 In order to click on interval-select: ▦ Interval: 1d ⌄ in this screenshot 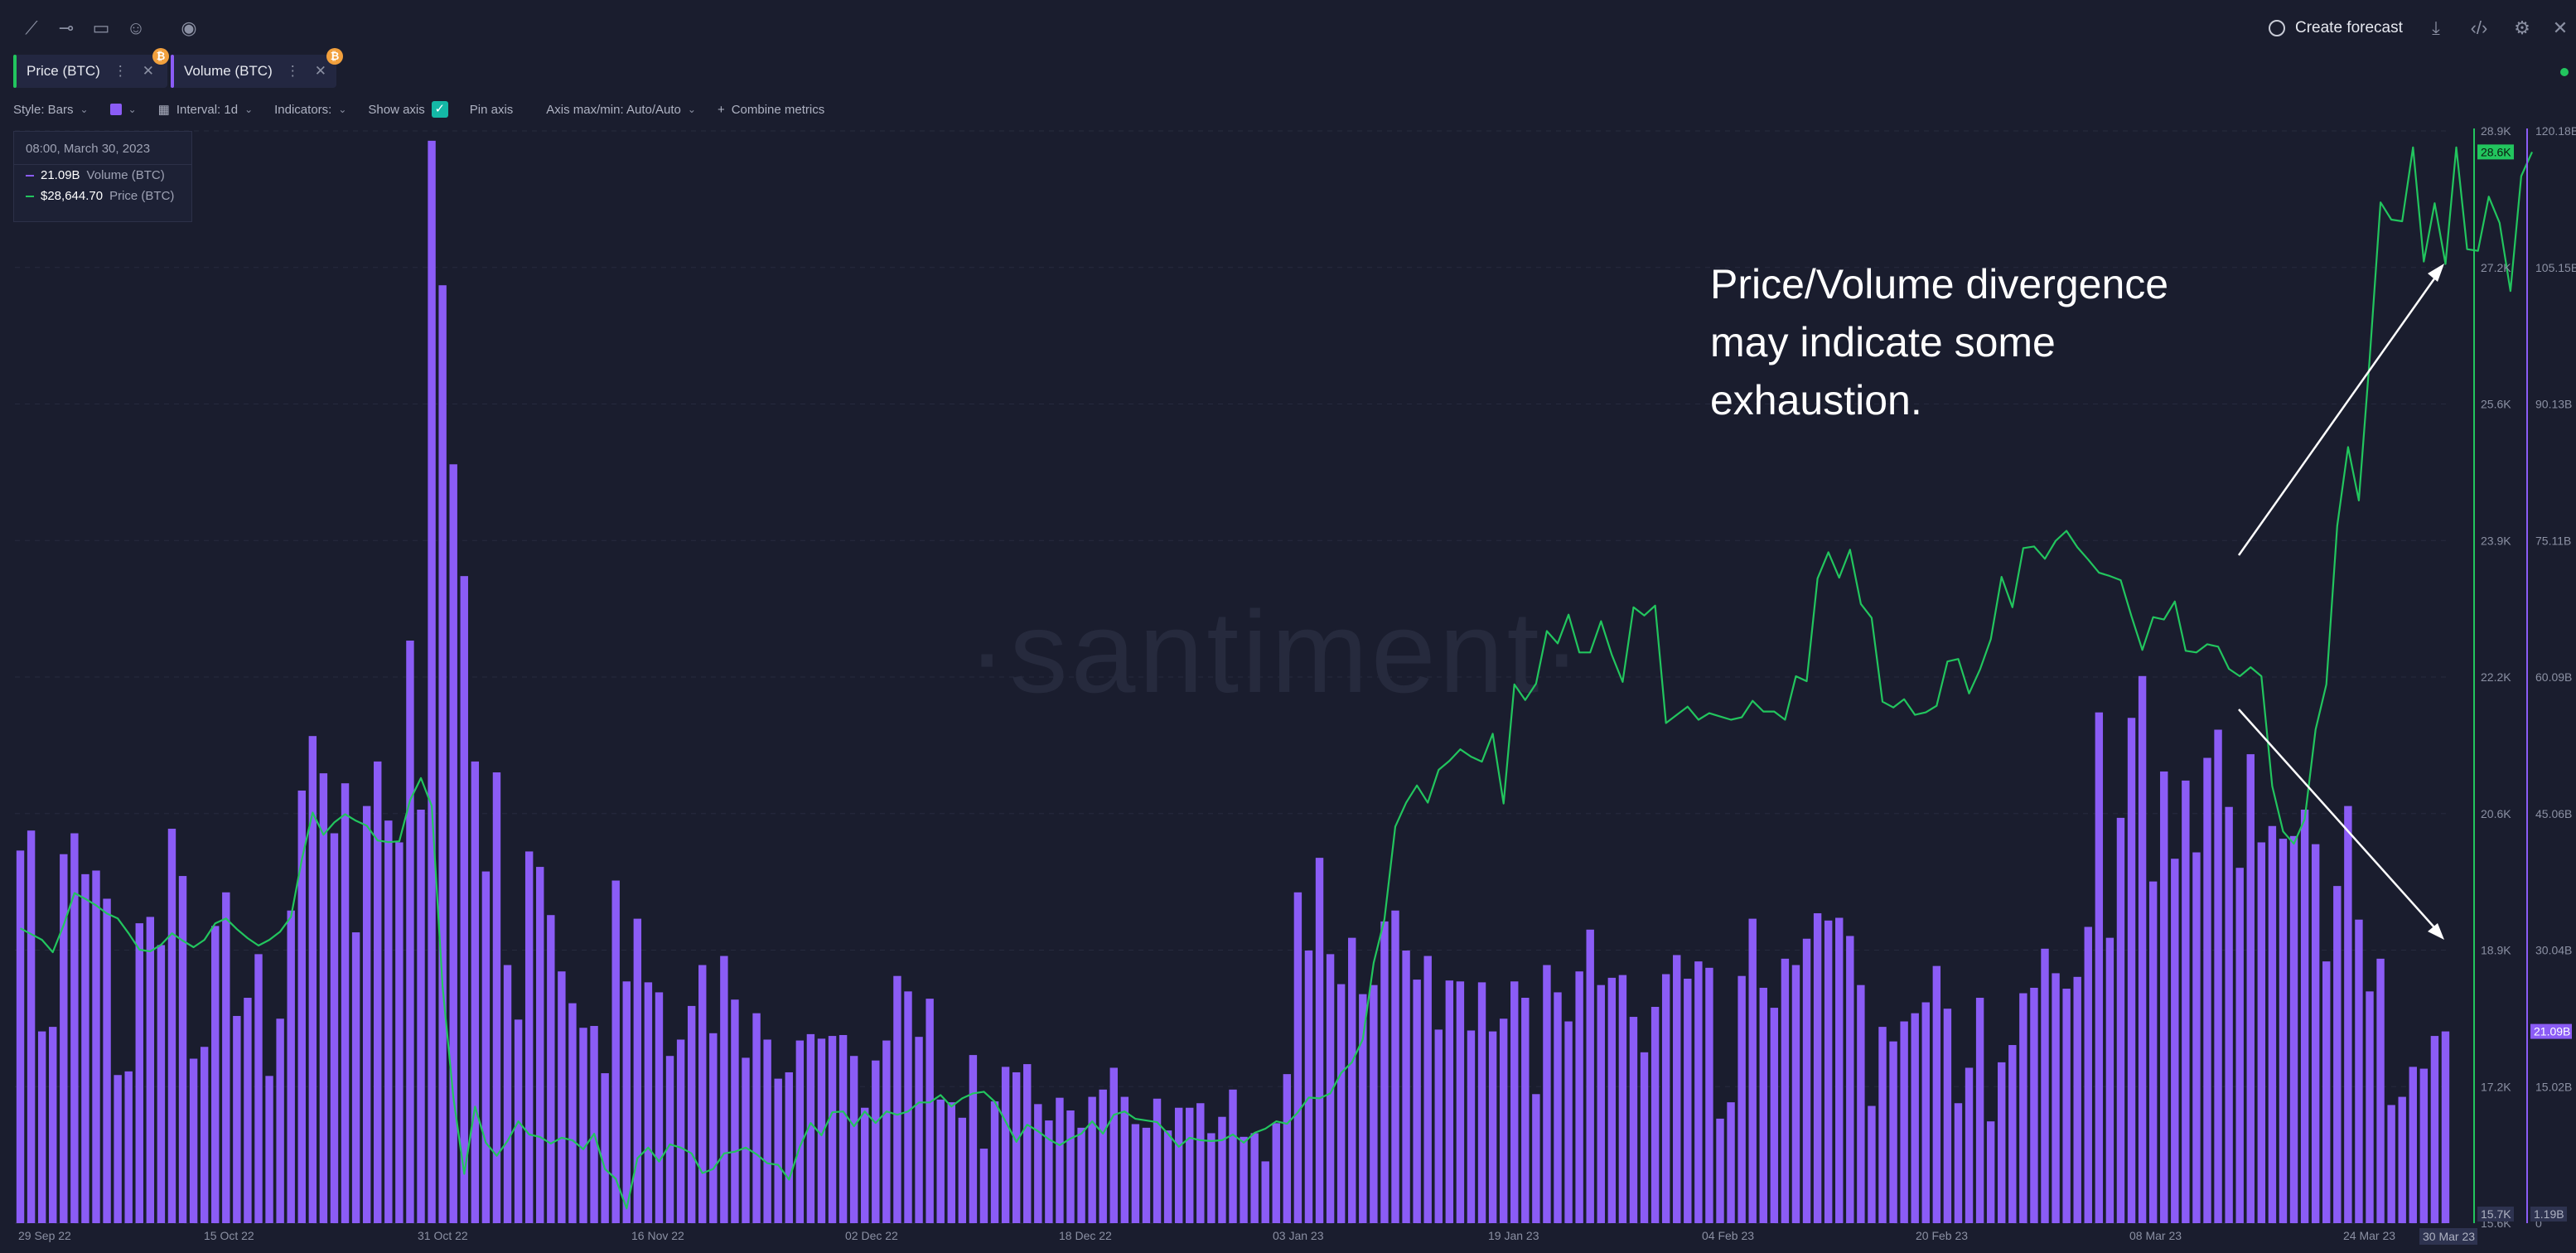, I will do `click(205, 110)`.